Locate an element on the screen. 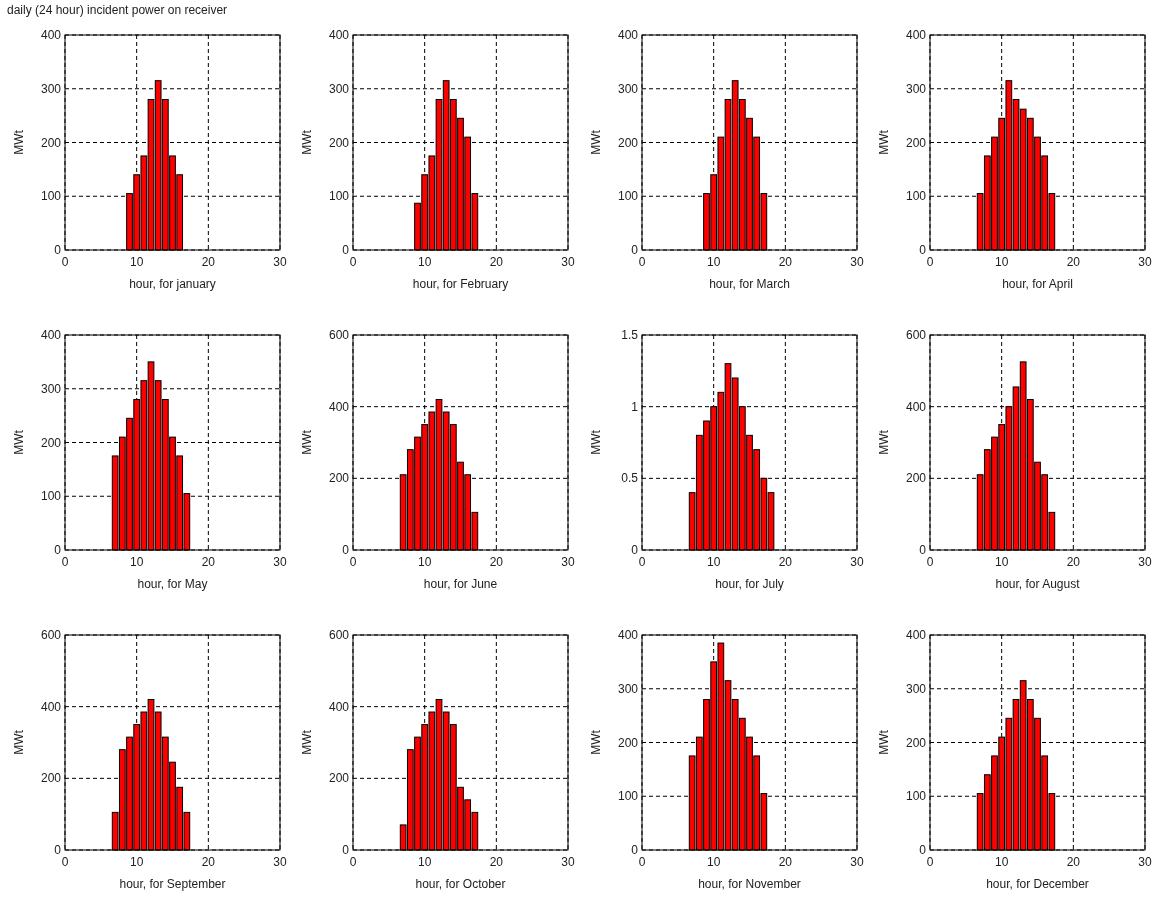 The image size is (1162, 902). x-axis-title: hour, for June is located at coordinates (460, 584).